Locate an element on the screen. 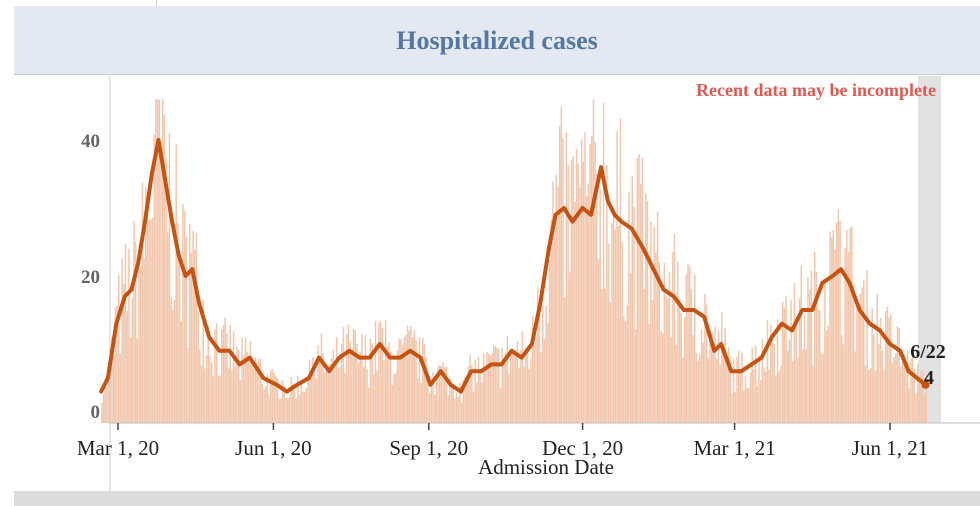 This screenshot has height=506, width=980. y-tick-label: 20 is located at coordinates (90, 277).